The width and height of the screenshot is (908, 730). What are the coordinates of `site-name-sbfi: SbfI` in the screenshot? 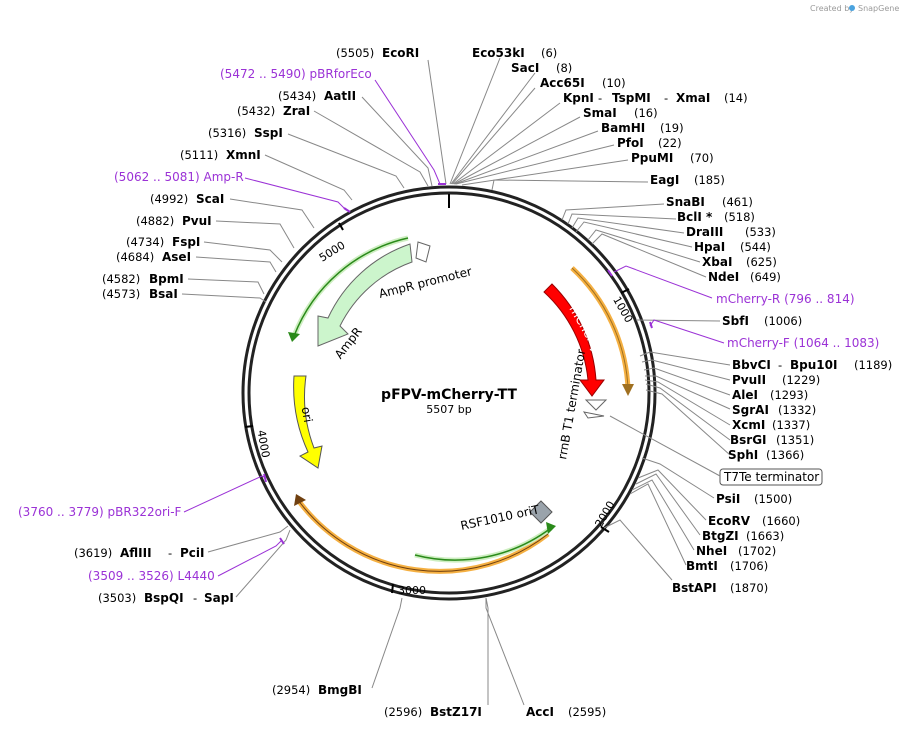 It's located at (735, 321).